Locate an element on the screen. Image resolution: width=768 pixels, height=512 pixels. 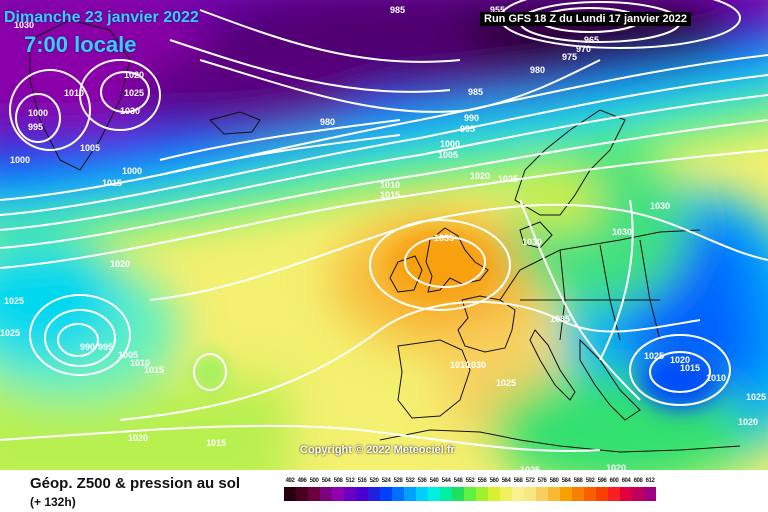
legend-label: 604 is located at coordinates (626, 481).